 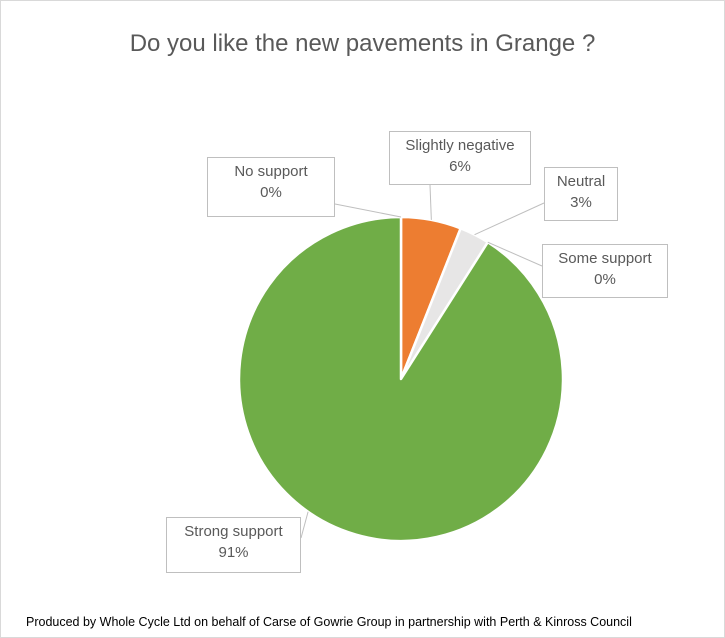 What do you see at coordinates (581, 202) in the screenshot?
I see `callout-value: 3%` at bounding box center [581, 202].